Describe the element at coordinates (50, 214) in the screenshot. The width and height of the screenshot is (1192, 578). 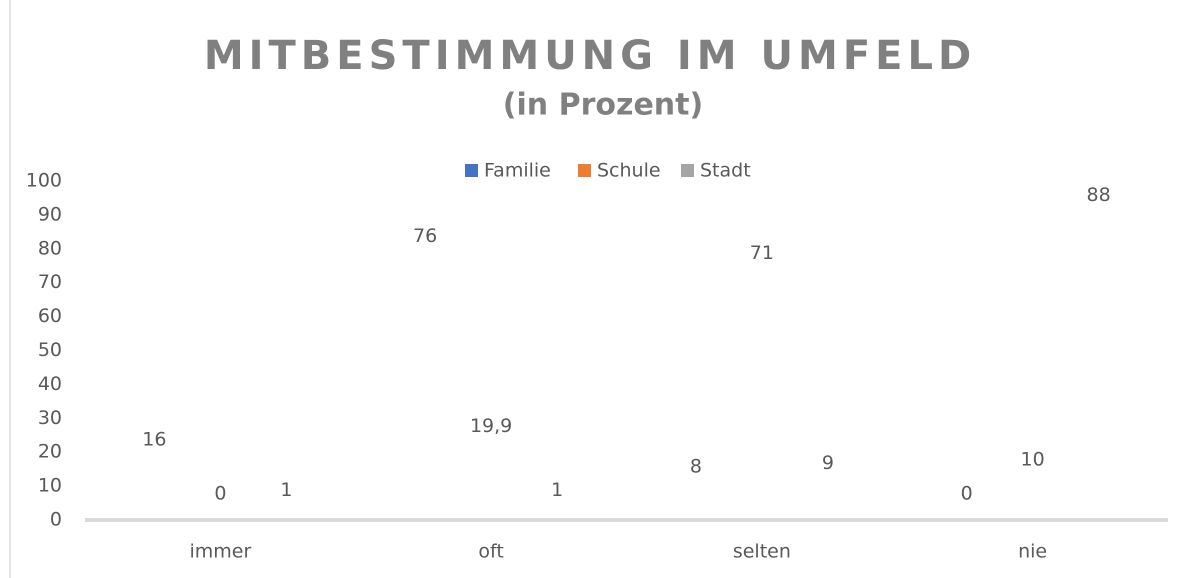
I see `y-tick-label: 90` at that location.